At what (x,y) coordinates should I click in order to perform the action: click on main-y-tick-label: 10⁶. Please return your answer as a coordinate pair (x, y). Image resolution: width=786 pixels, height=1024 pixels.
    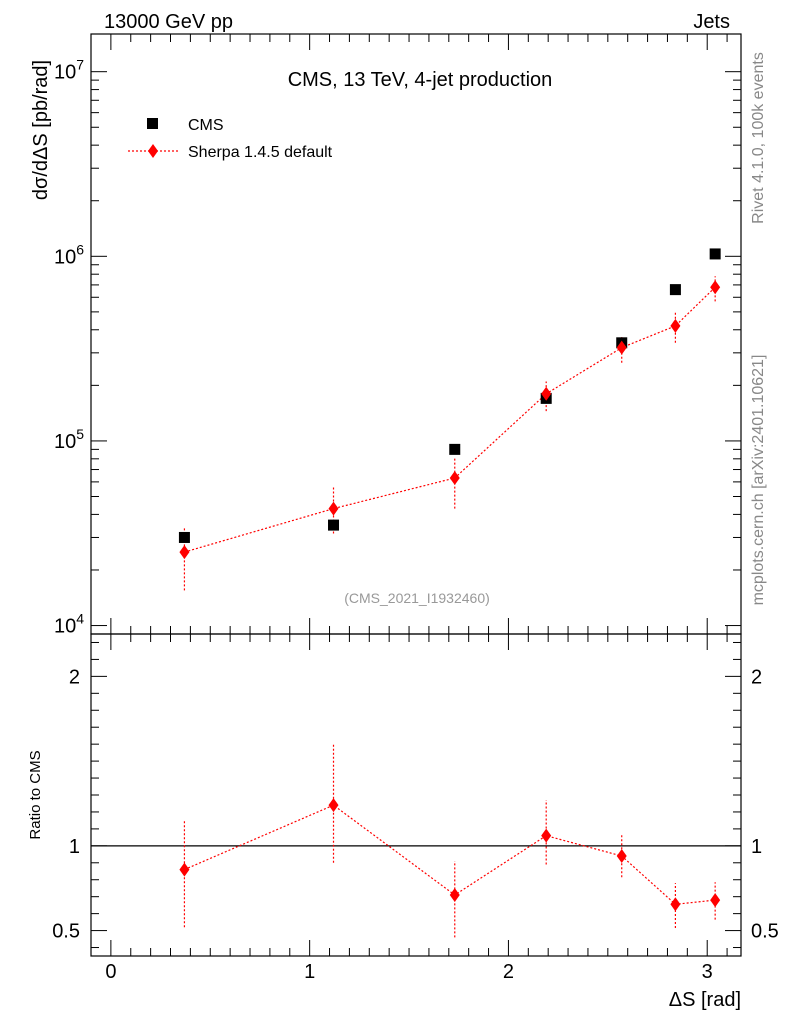
    Looking at the image, I should click on (69, 254).